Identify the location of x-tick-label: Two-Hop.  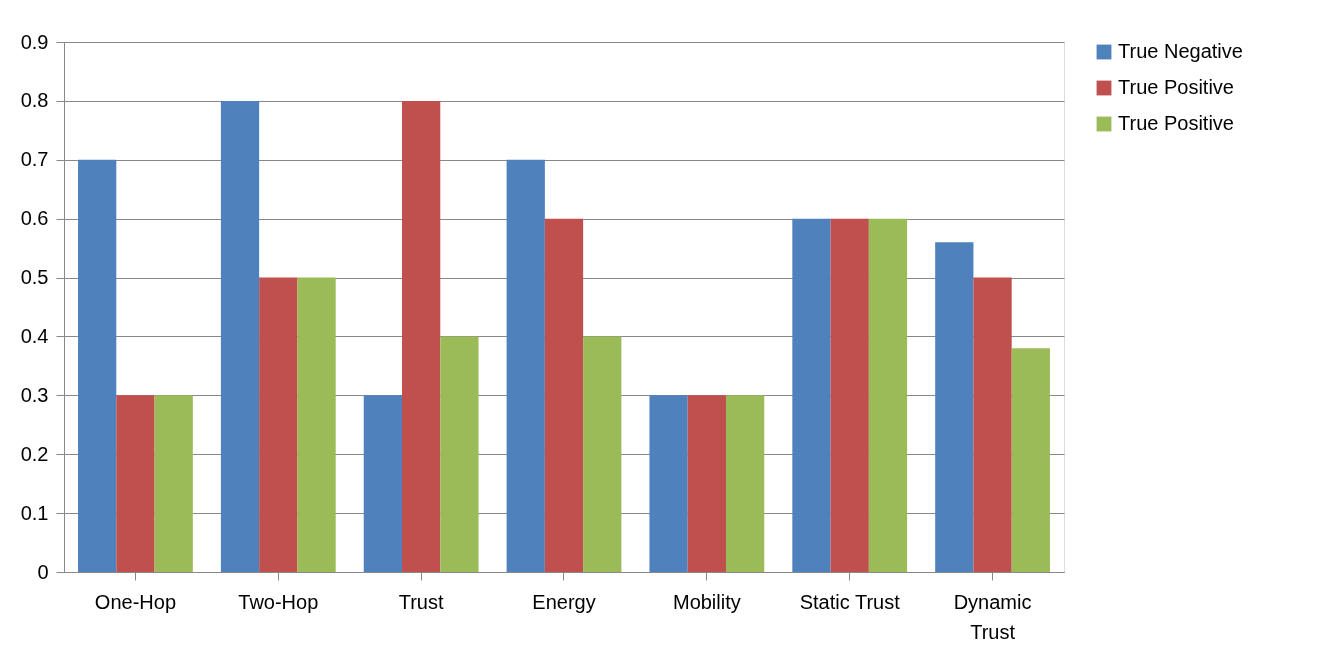
(278, 601).